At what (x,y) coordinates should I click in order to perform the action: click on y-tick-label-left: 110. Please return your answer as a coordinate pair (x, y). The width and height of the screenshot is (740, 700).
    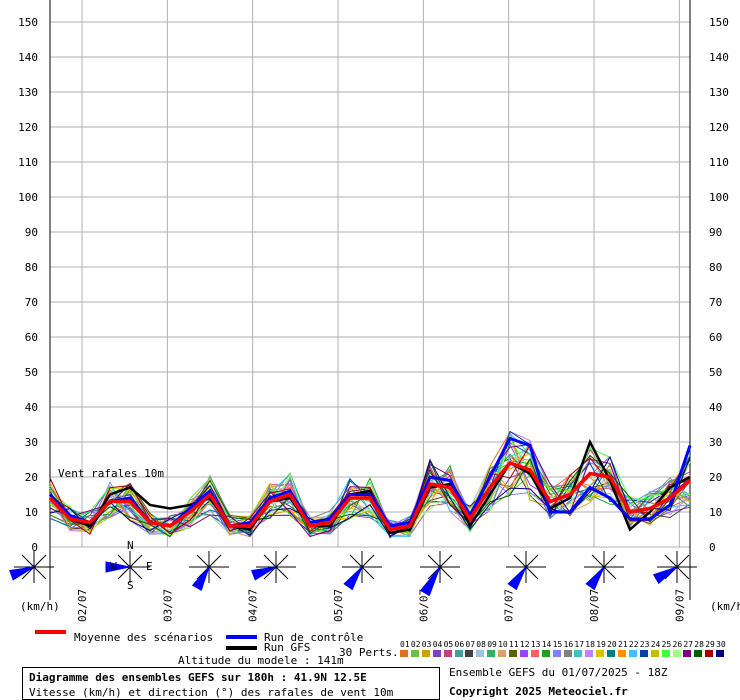
    Looking at the image, I should click on (28, 162).